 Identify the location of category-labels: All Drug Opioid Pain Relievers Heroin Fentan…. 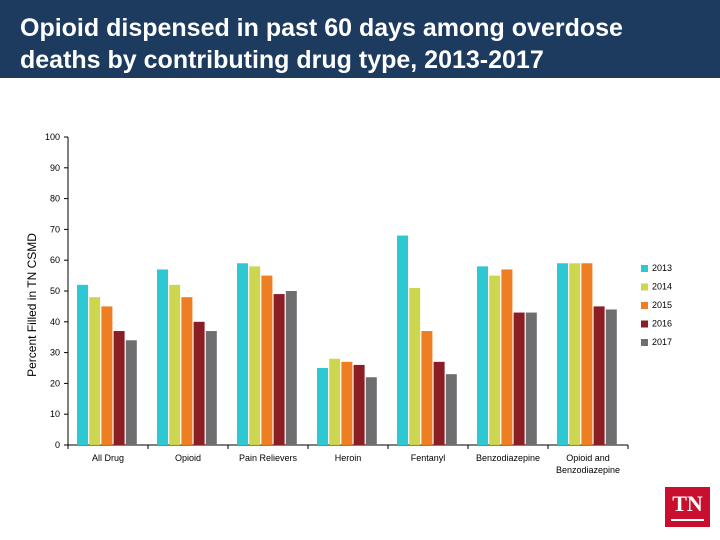
(356, 464).